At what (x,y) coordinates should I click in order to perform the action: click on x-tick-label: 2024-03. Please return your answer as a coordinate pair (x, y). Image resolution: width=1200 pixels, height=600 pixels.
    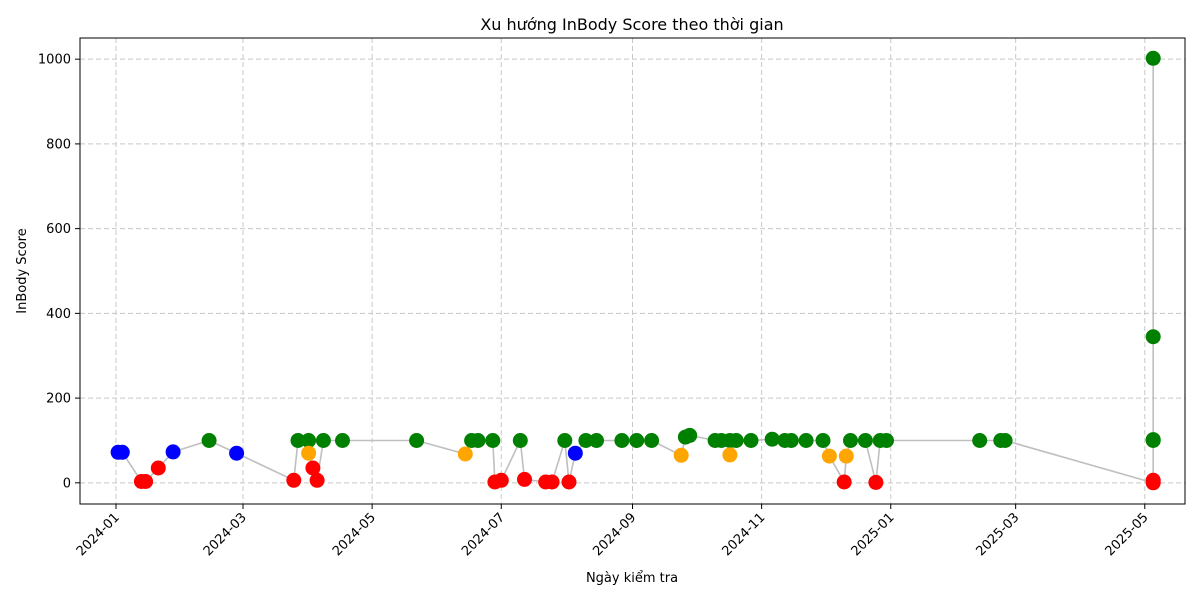
    Looking at the image, I should click on (225, 534).